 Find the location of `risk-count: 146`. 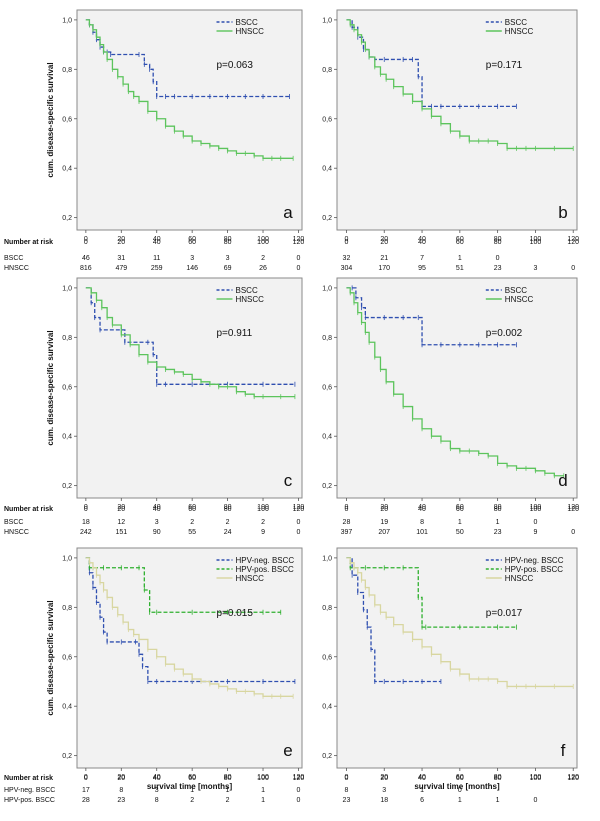

risk-count: 146 is located at coordinates (192, 268).